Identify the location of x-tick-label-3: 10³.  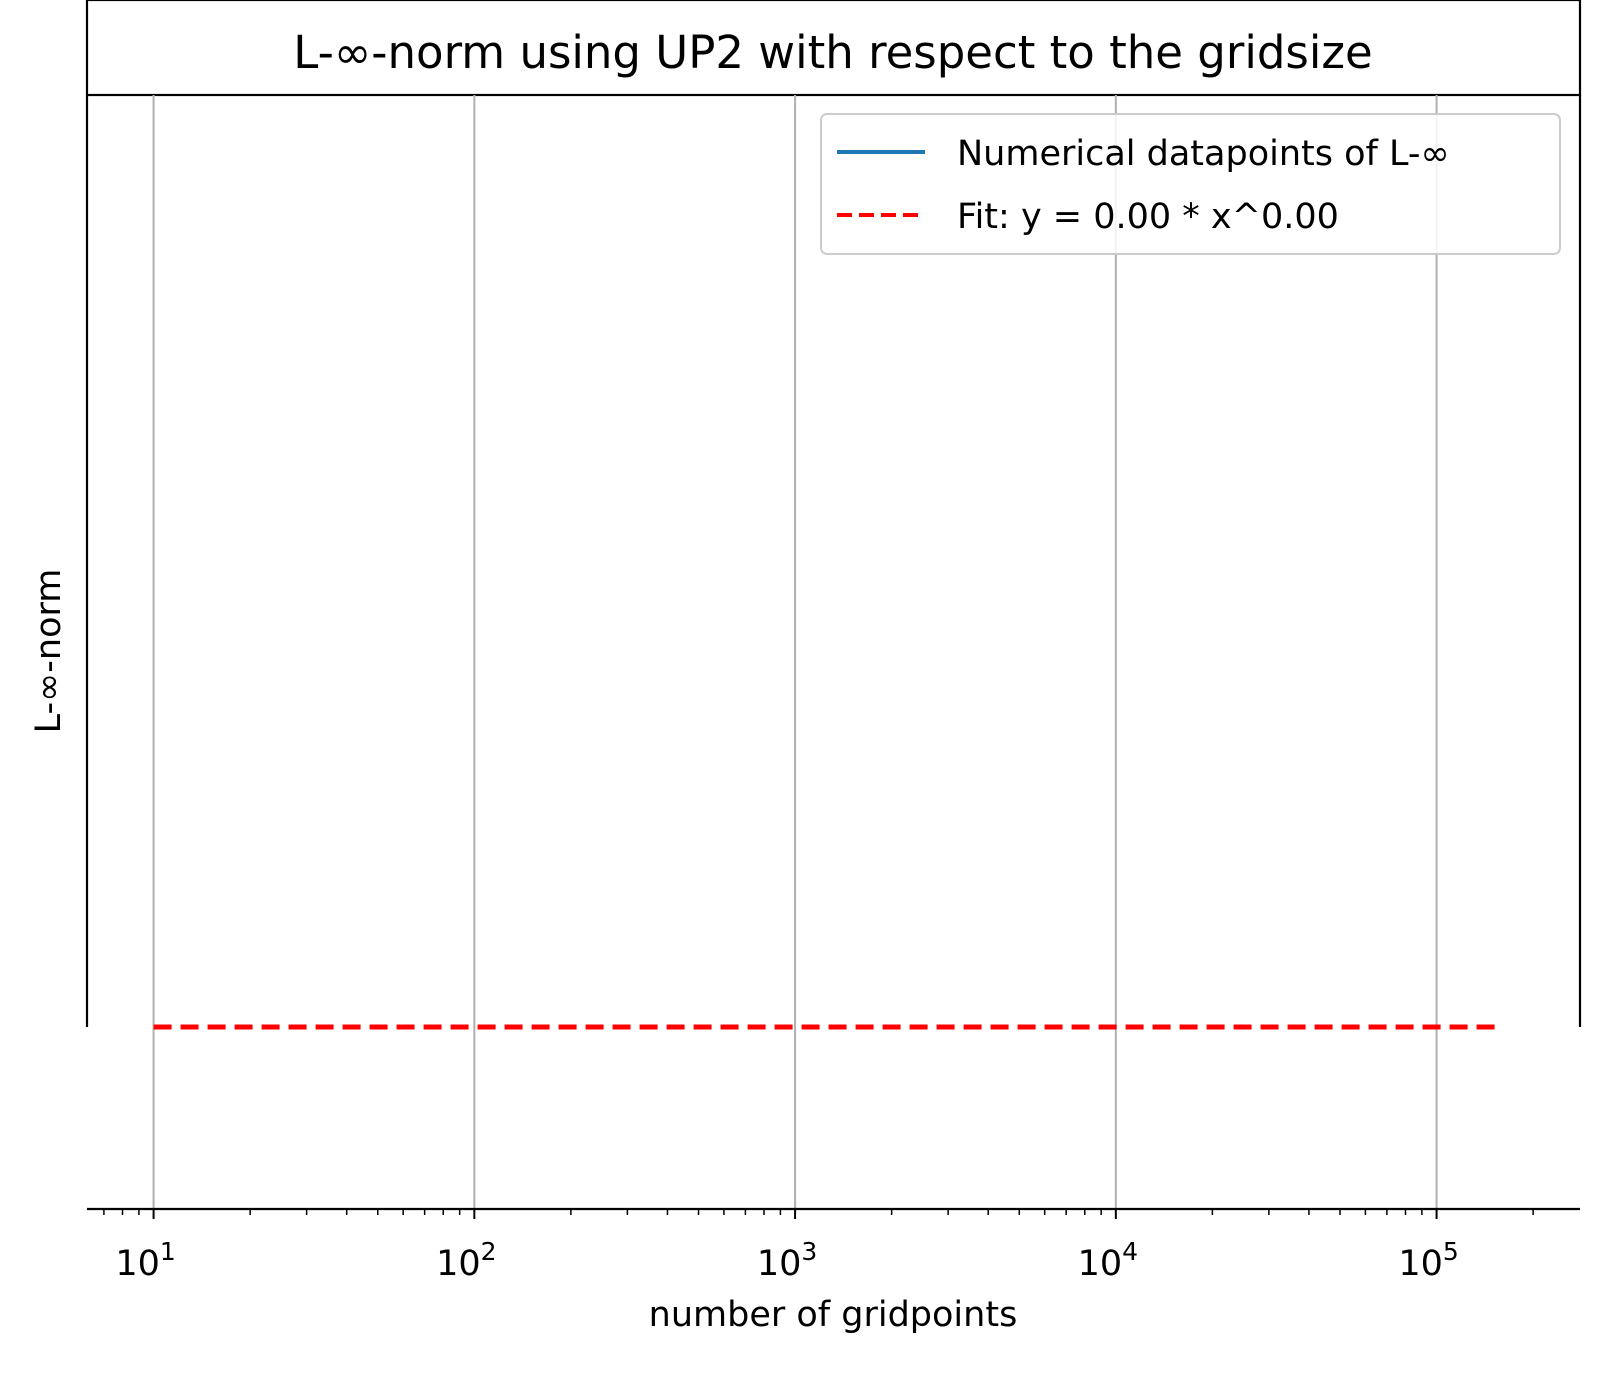
(787, 1260).